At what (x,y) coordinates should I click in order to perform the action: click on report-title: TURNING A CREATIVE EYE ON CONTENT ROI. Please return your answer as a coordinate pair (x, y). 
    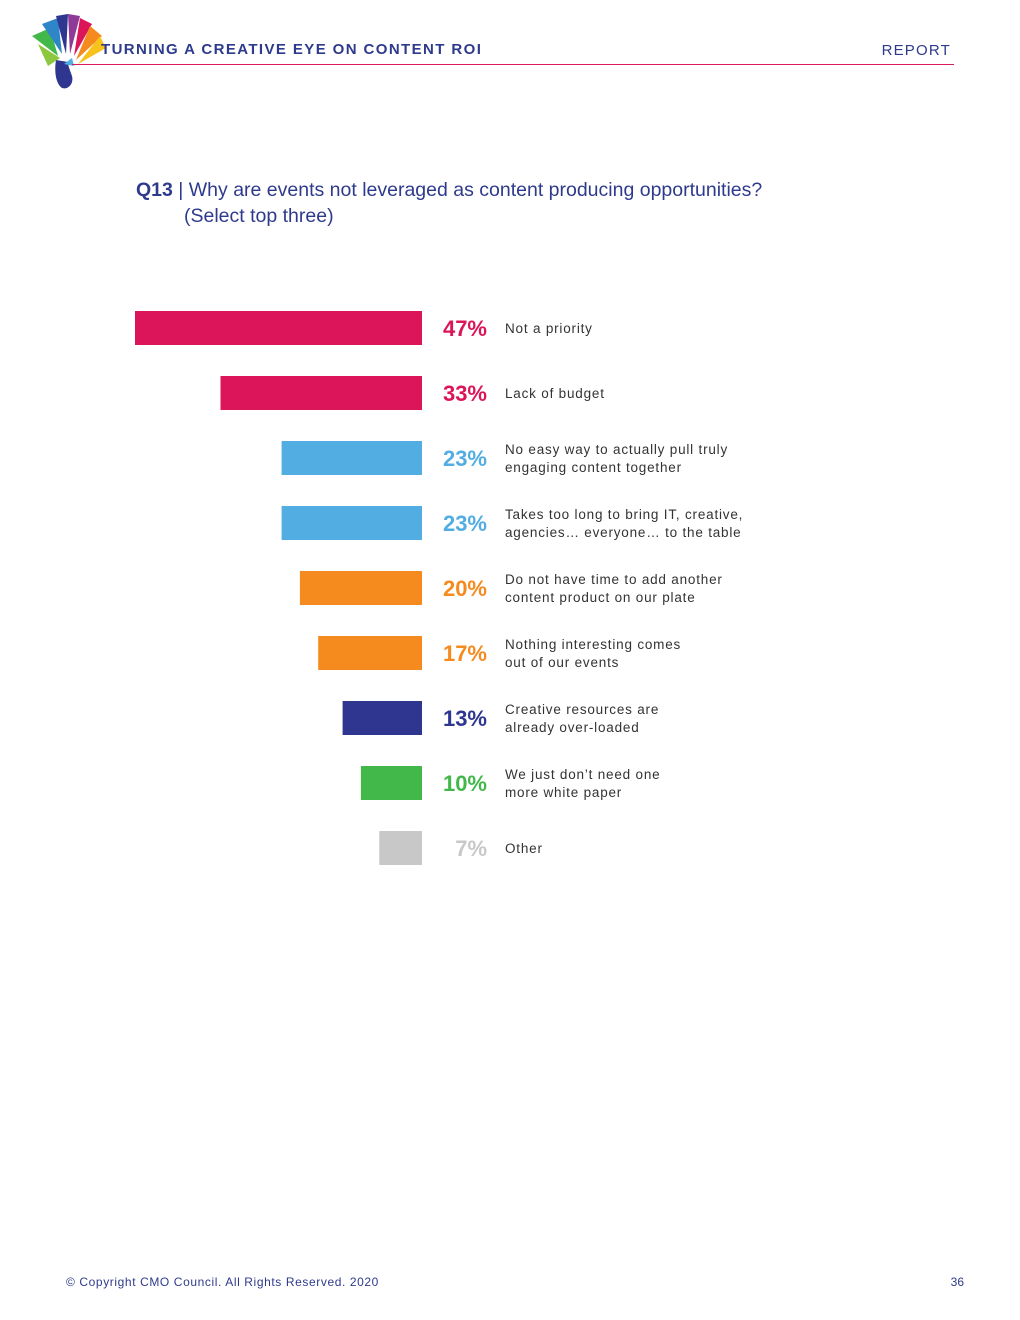
    Looking at the image, I should click on (292, 49).